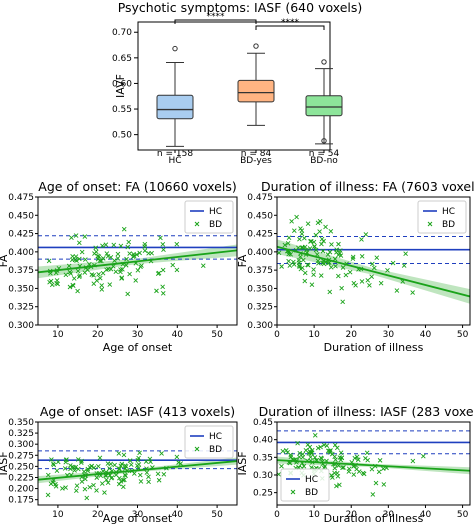 The height and width of the screenshot is (525, 474). I want to click on panel2-xtick-label: 10, so click(314, 335).